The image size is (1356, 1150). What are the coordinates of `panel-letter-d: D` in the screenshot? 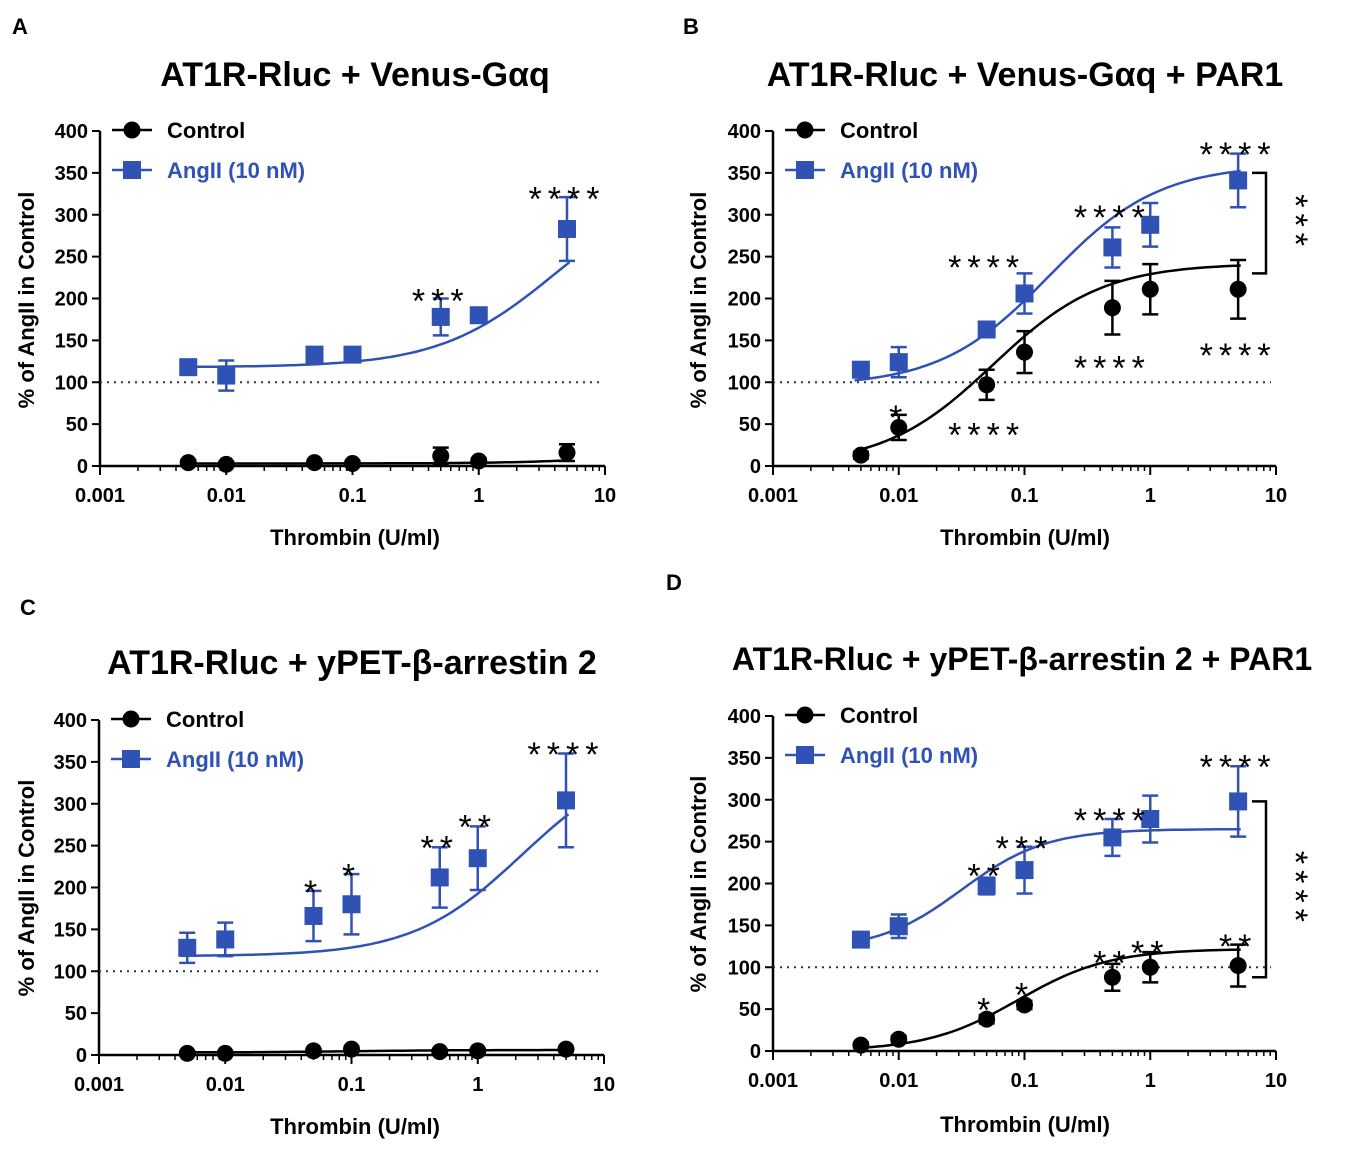 It's located at (674, 582).